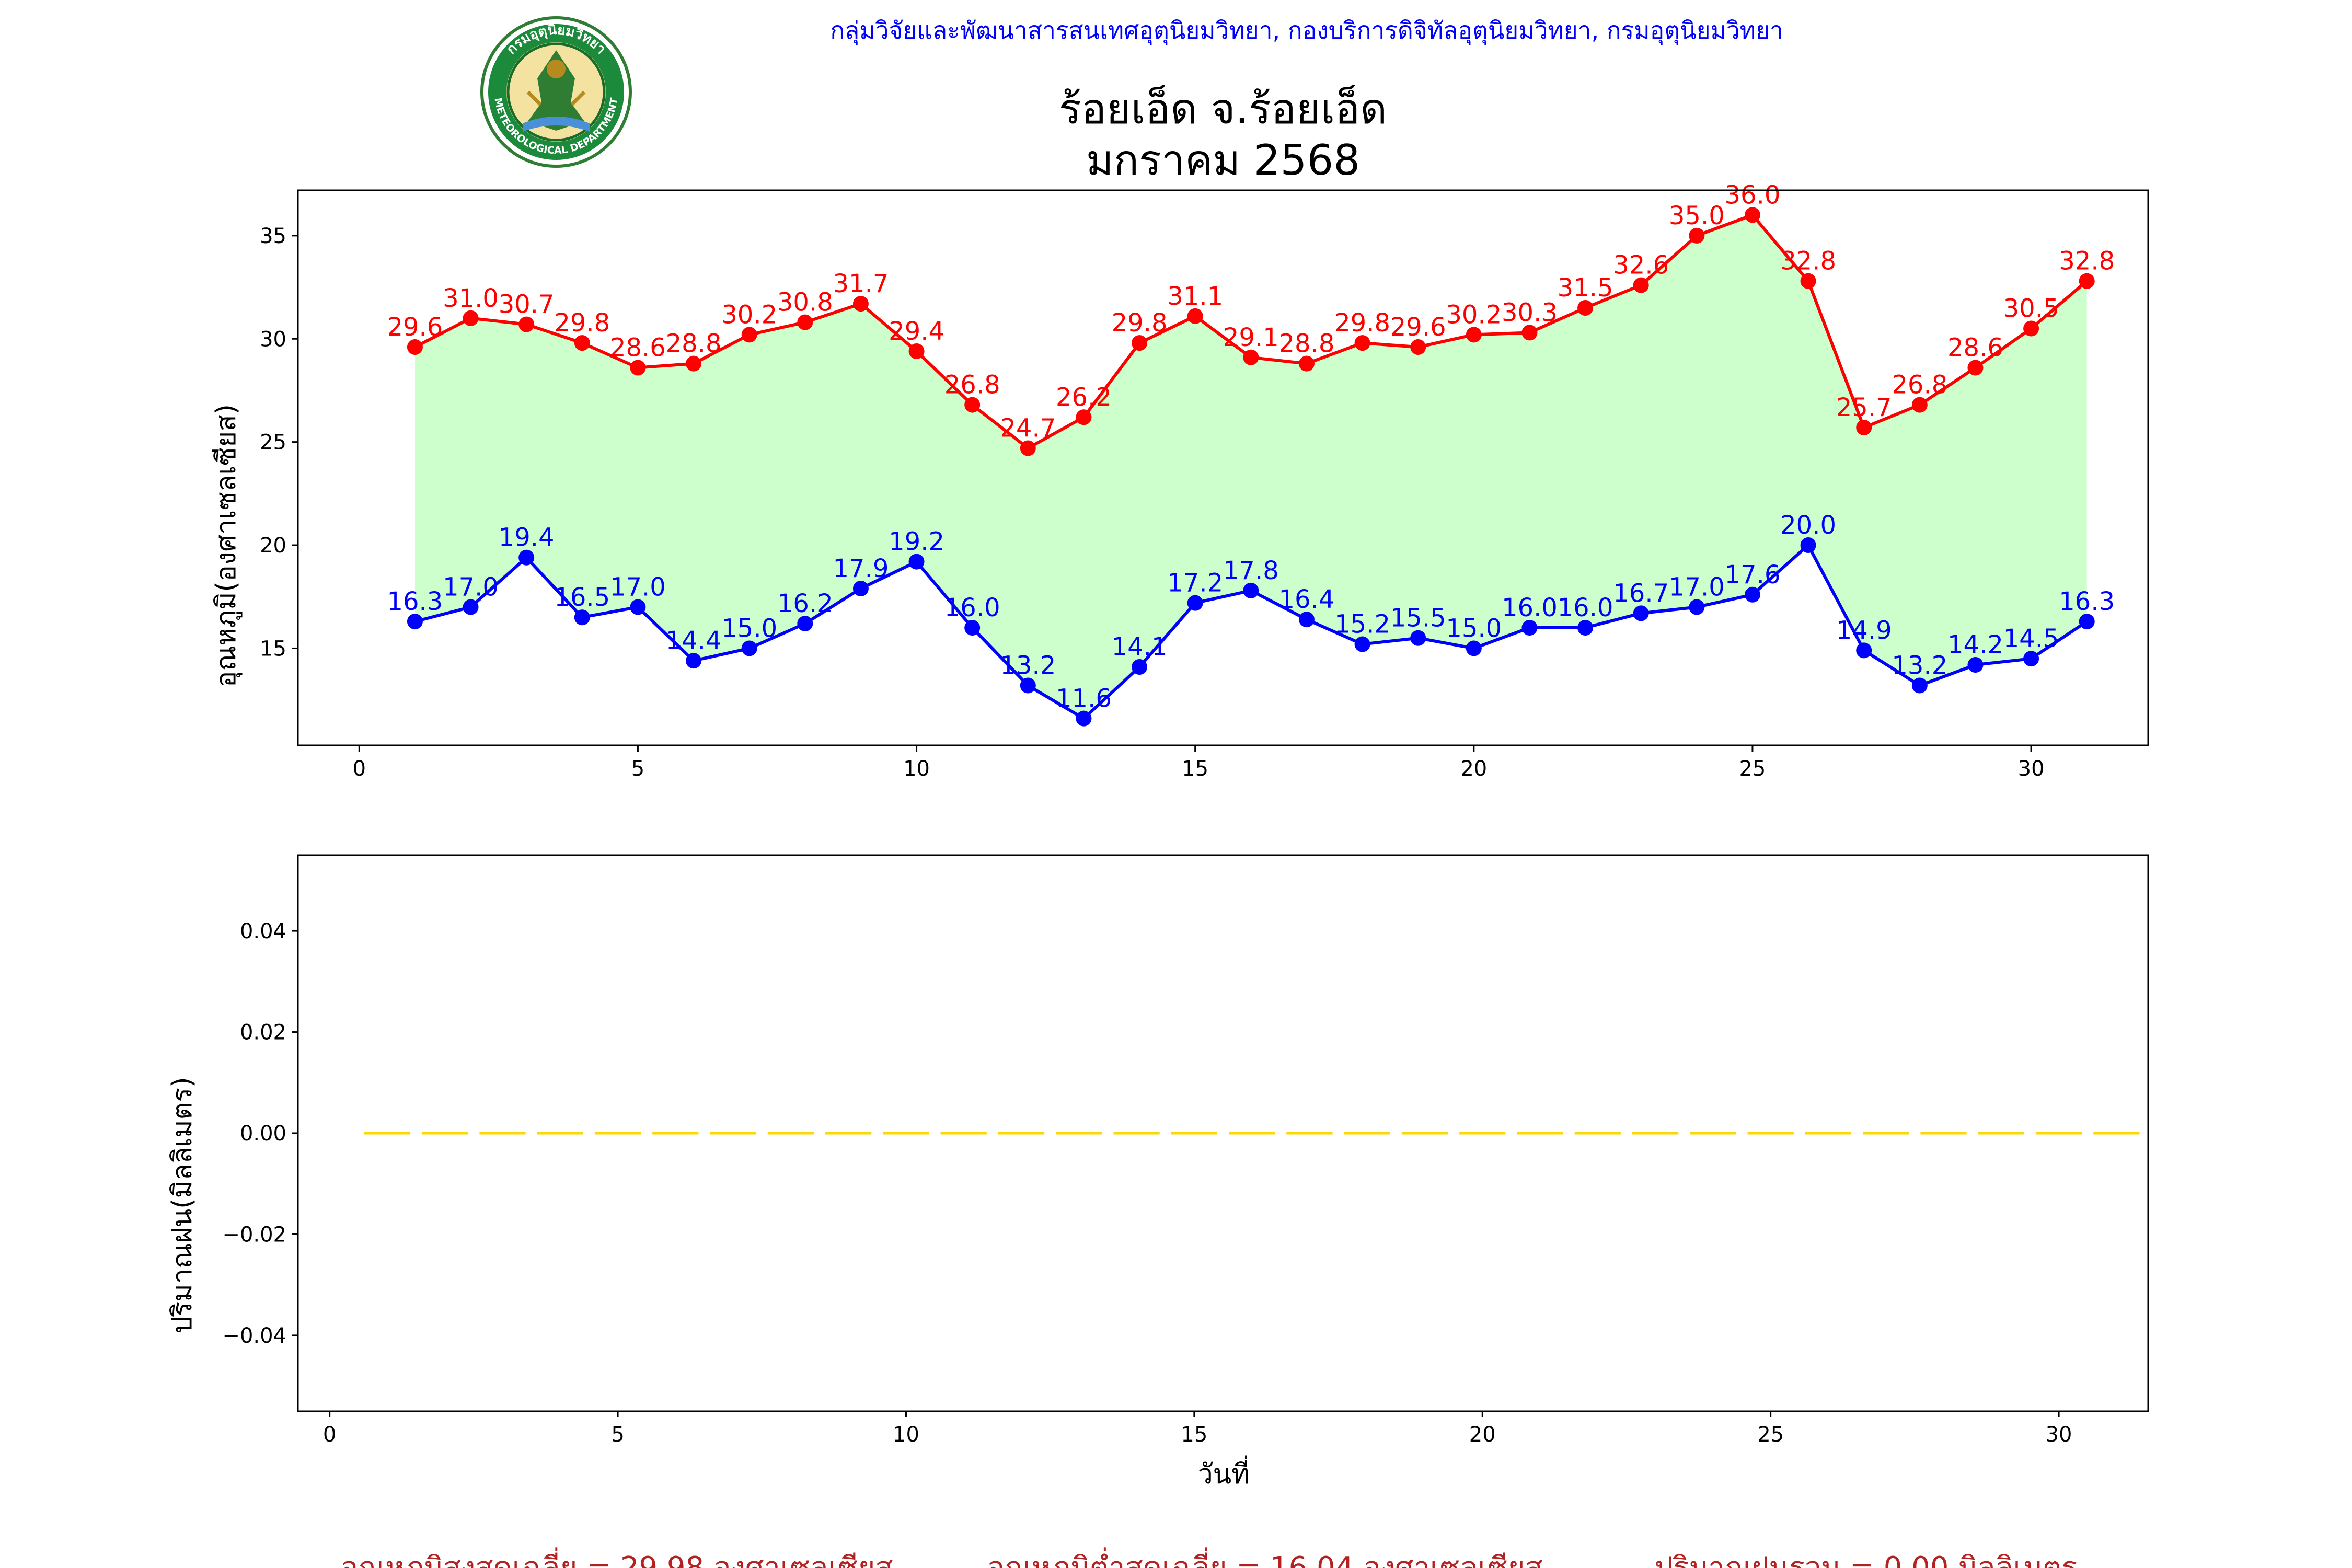 The width and height of the screenshot is (2352, 1568). Describe the element at coordinates (1697, 215) in the screenshot. I see `max-temperature-data-label: 35.0` at that location.